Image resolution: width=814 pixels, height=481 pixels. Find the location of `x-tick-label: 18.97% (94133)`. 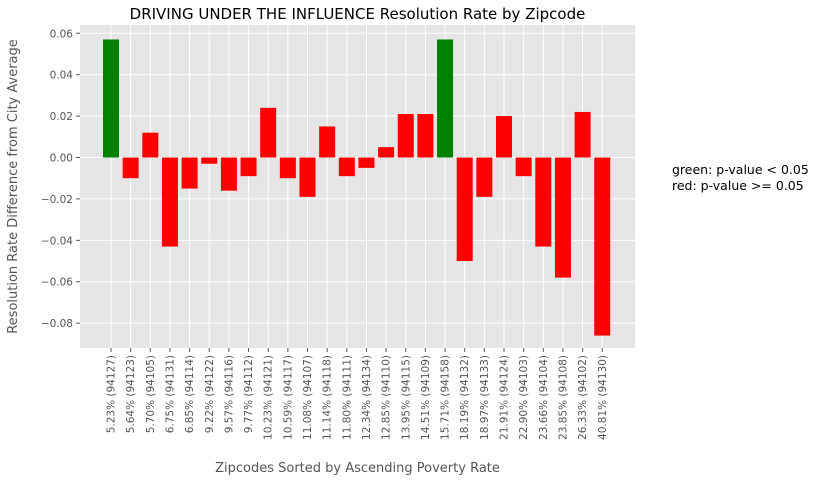

x-tick-label: 18.97% (94133) is located at coordinates (485, 397).